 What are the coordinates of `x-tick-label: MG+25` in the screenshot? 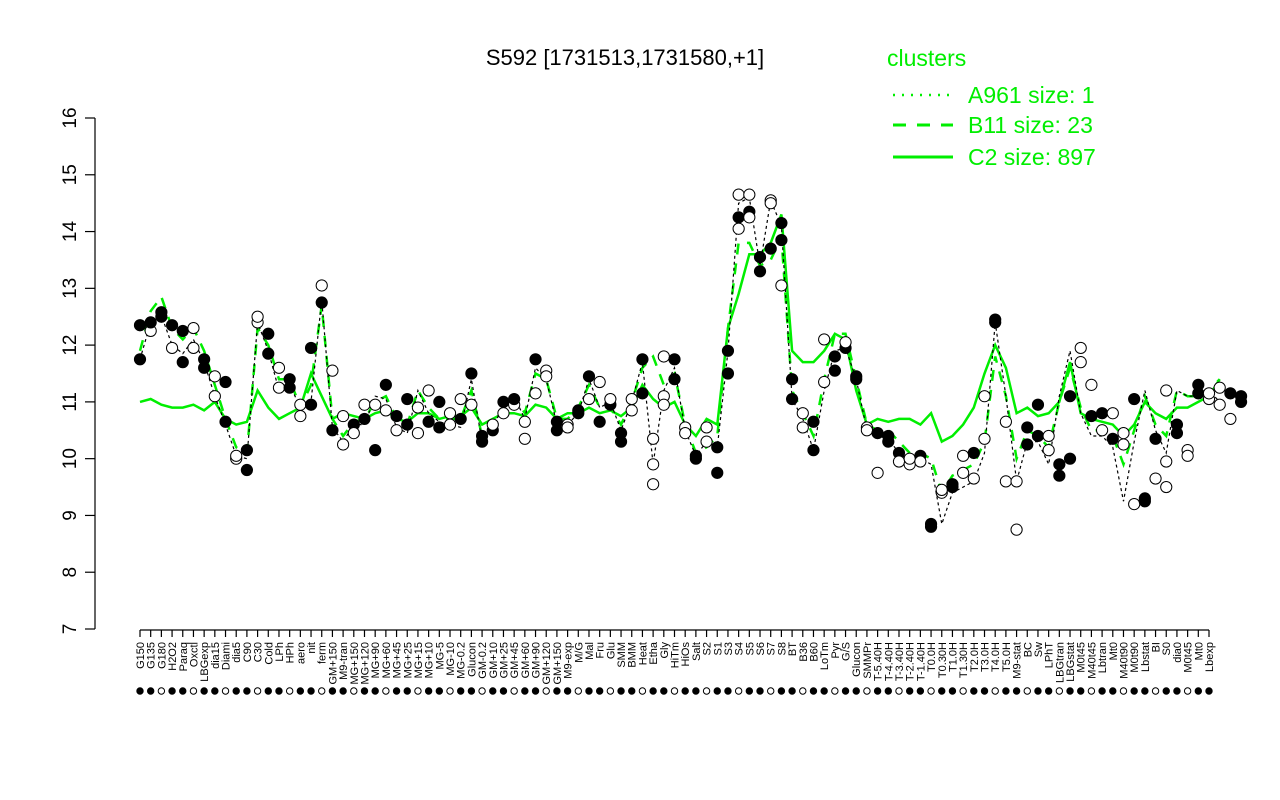 It's located at (408, 660).